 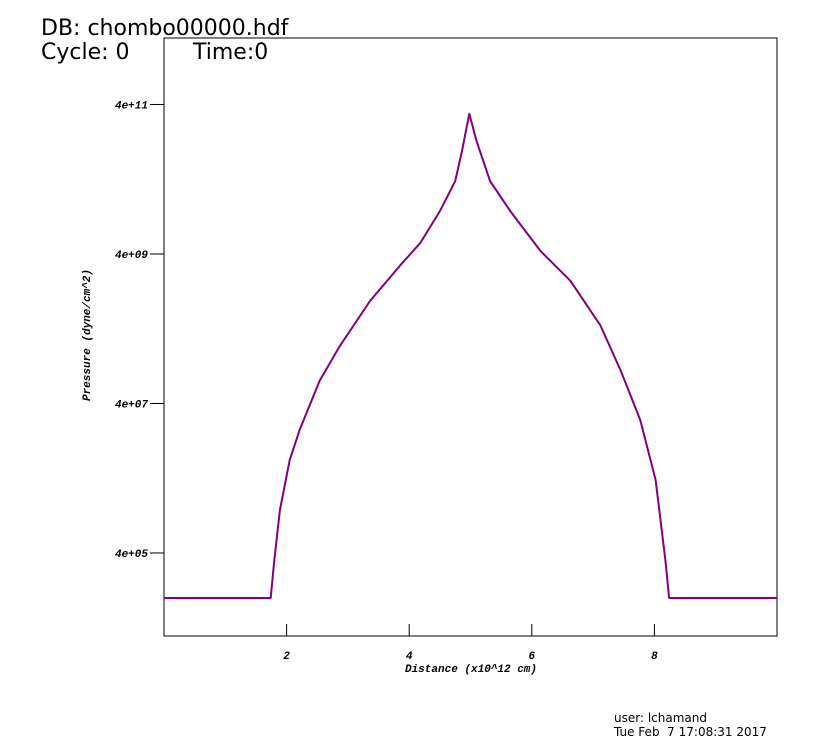 What do you see at coordinates (85, 52) in the screenshot?
I see `cycle-label: Cycle: 0` at bounding box center [85, 52].